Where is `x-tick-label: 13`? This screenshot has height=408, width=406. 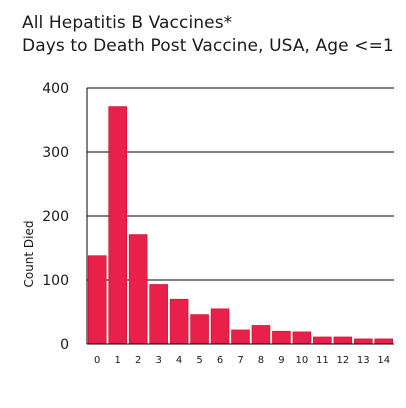
x-tick-label: 13 is located at coordinates (363, 360).